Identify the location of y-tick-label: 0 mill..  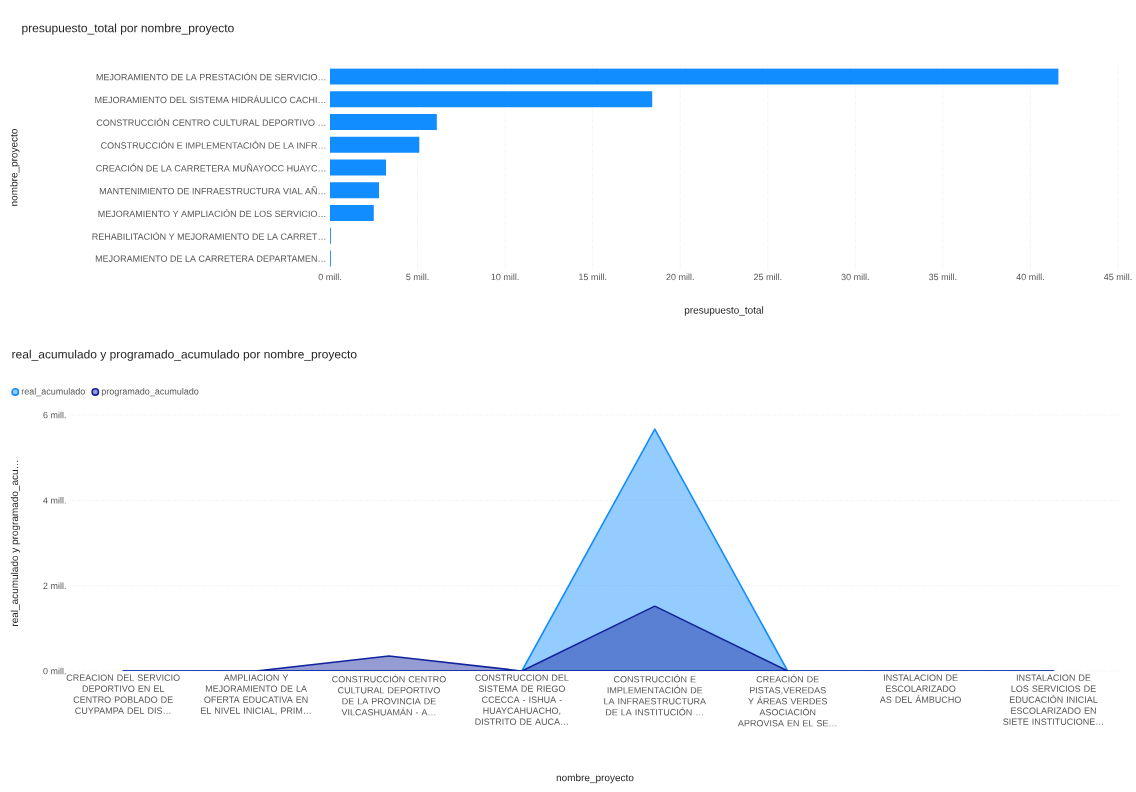
(54, 671).